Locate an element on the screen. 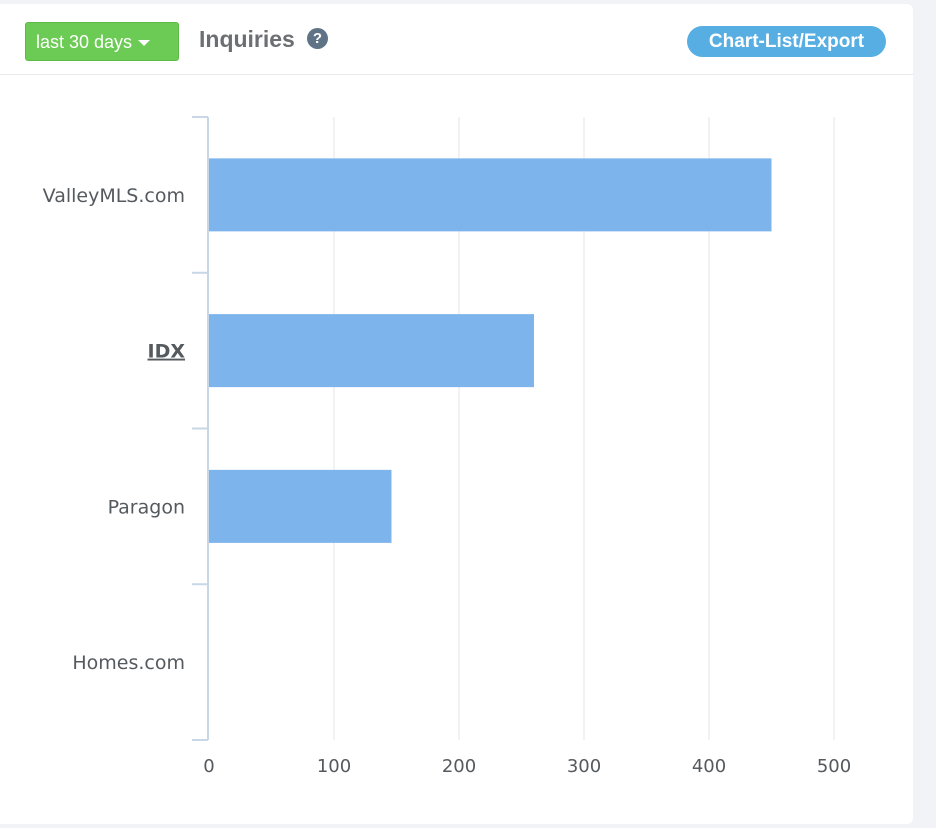 The width and height of the screenshot is (936, 828). y-axis is located at coordinates (200, 428).